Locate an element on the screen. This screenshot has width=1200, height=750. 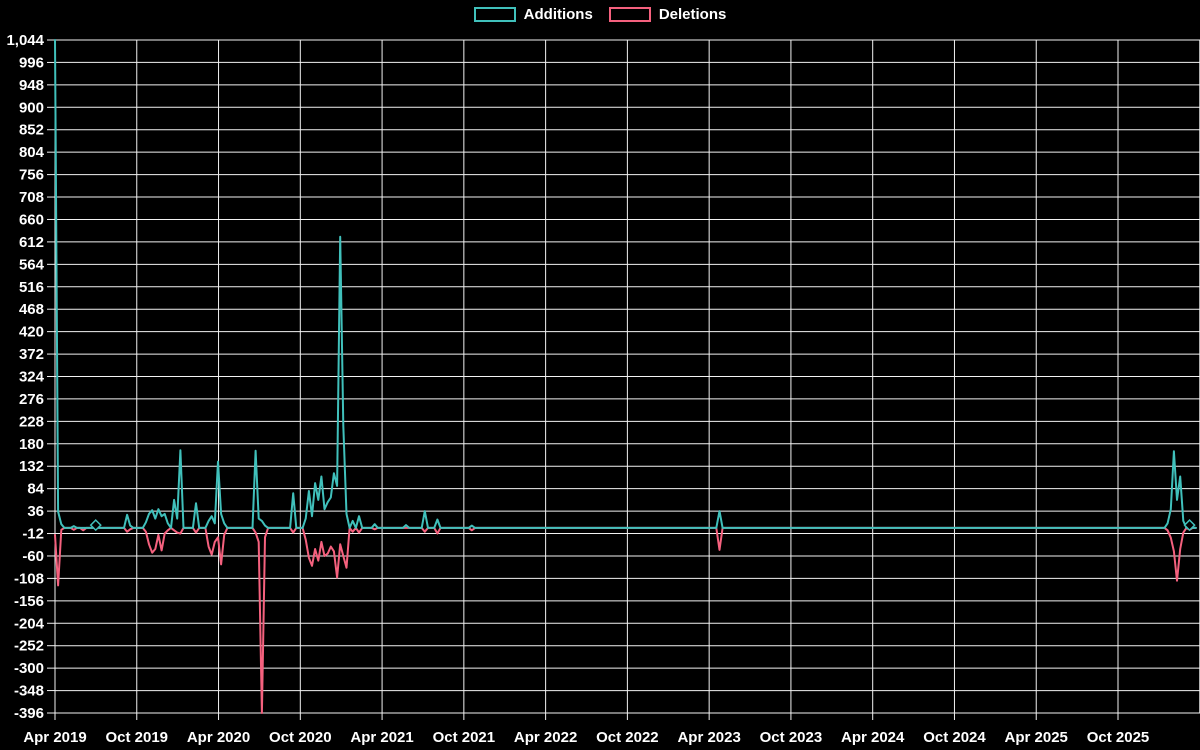
y-tick-label: -396 is located at coordinates (29, 713).